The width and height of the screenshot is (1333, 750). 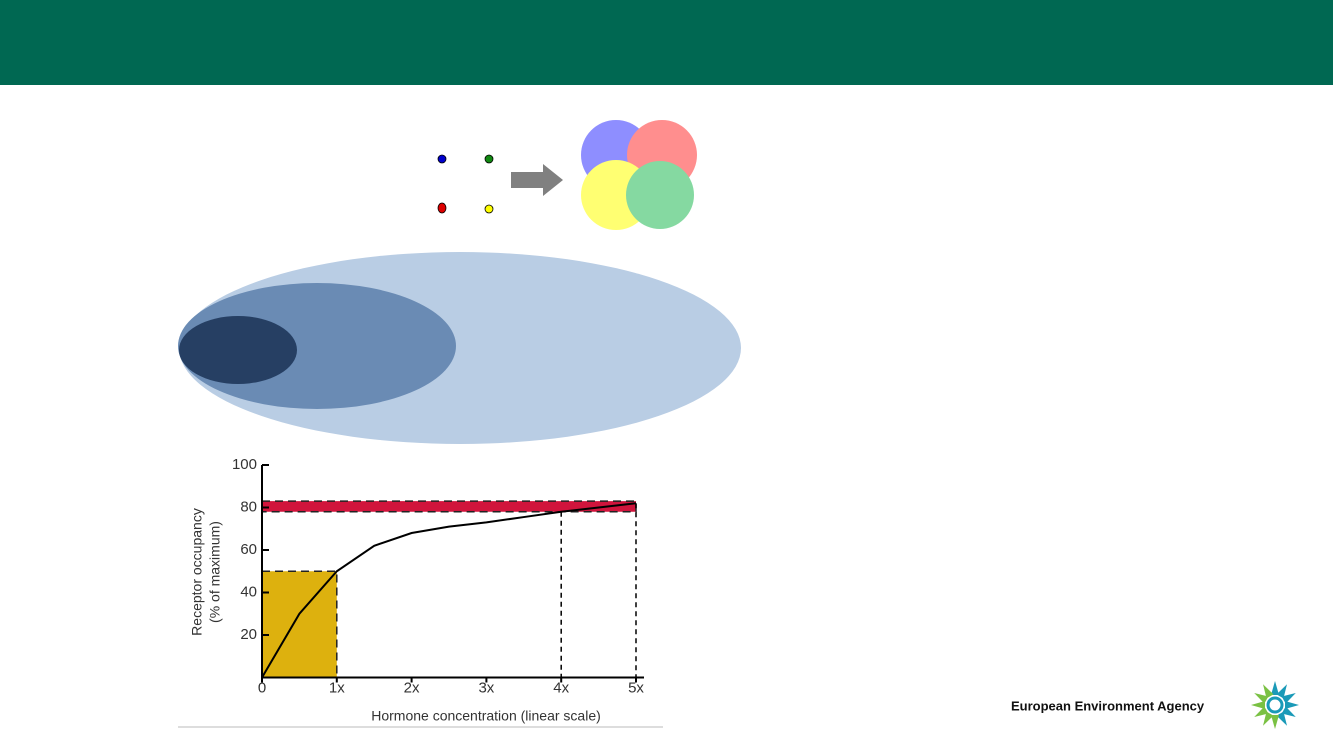 I want to click on logo, so click(x=1275, y=705).